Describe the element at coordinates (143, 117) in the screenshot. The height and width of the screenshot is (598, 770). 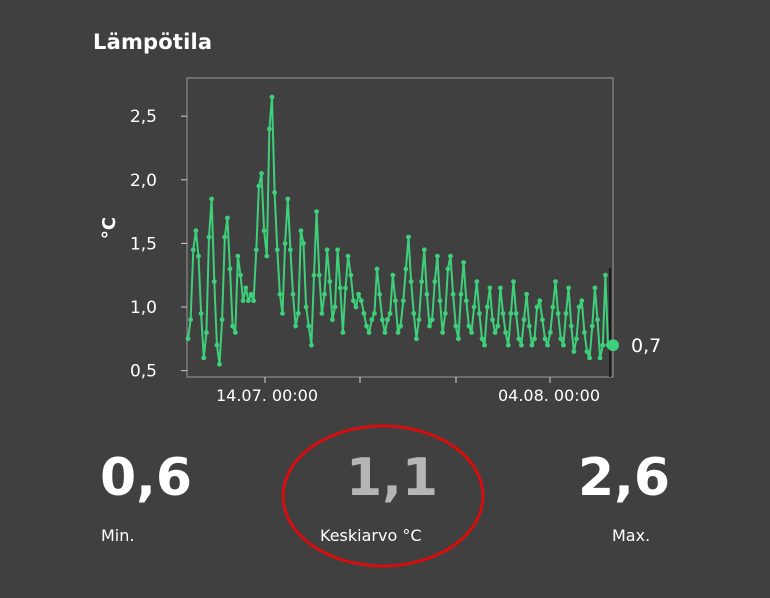
I see `y-tick-label: 2,5` at that location.